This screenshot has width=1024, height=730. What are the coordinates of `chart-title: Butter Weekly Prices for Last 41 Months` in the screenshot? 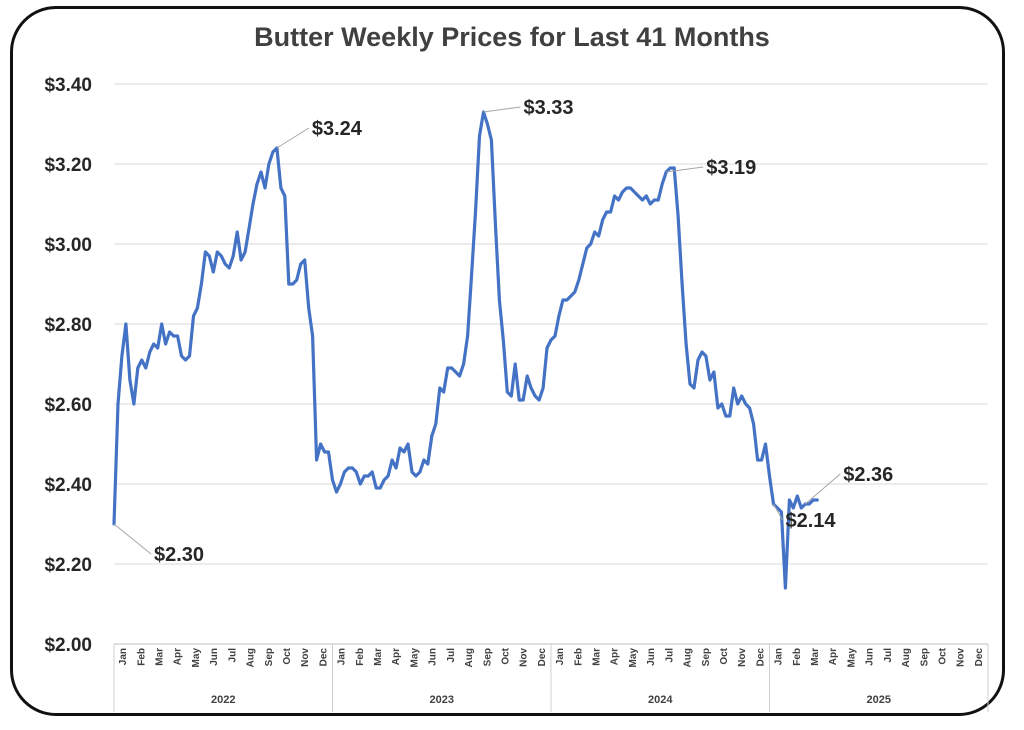 It's located at (512, 37).